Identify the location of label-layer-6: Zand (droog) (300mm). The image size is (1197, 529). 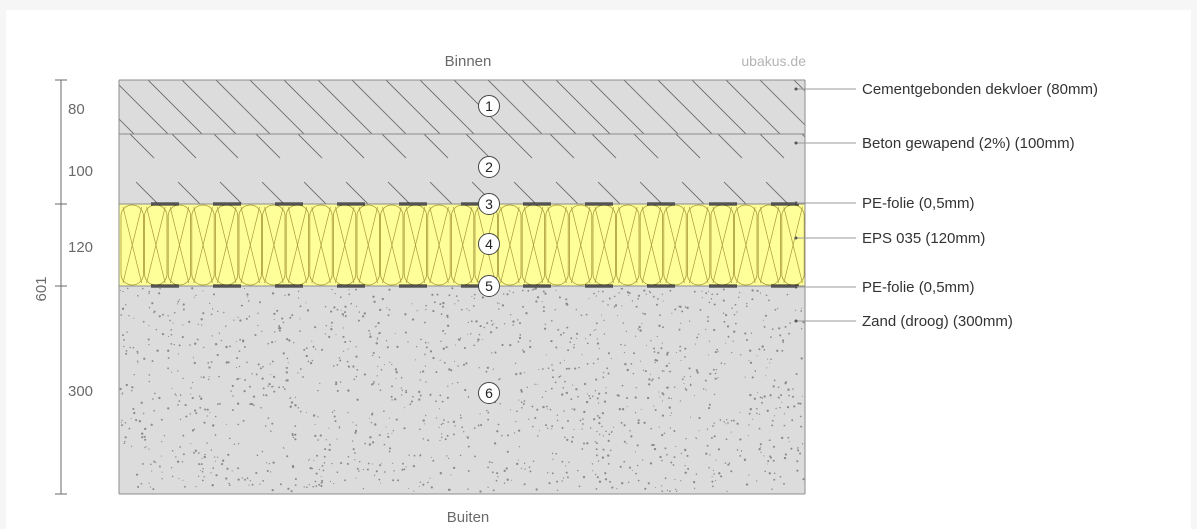
(937, 321).